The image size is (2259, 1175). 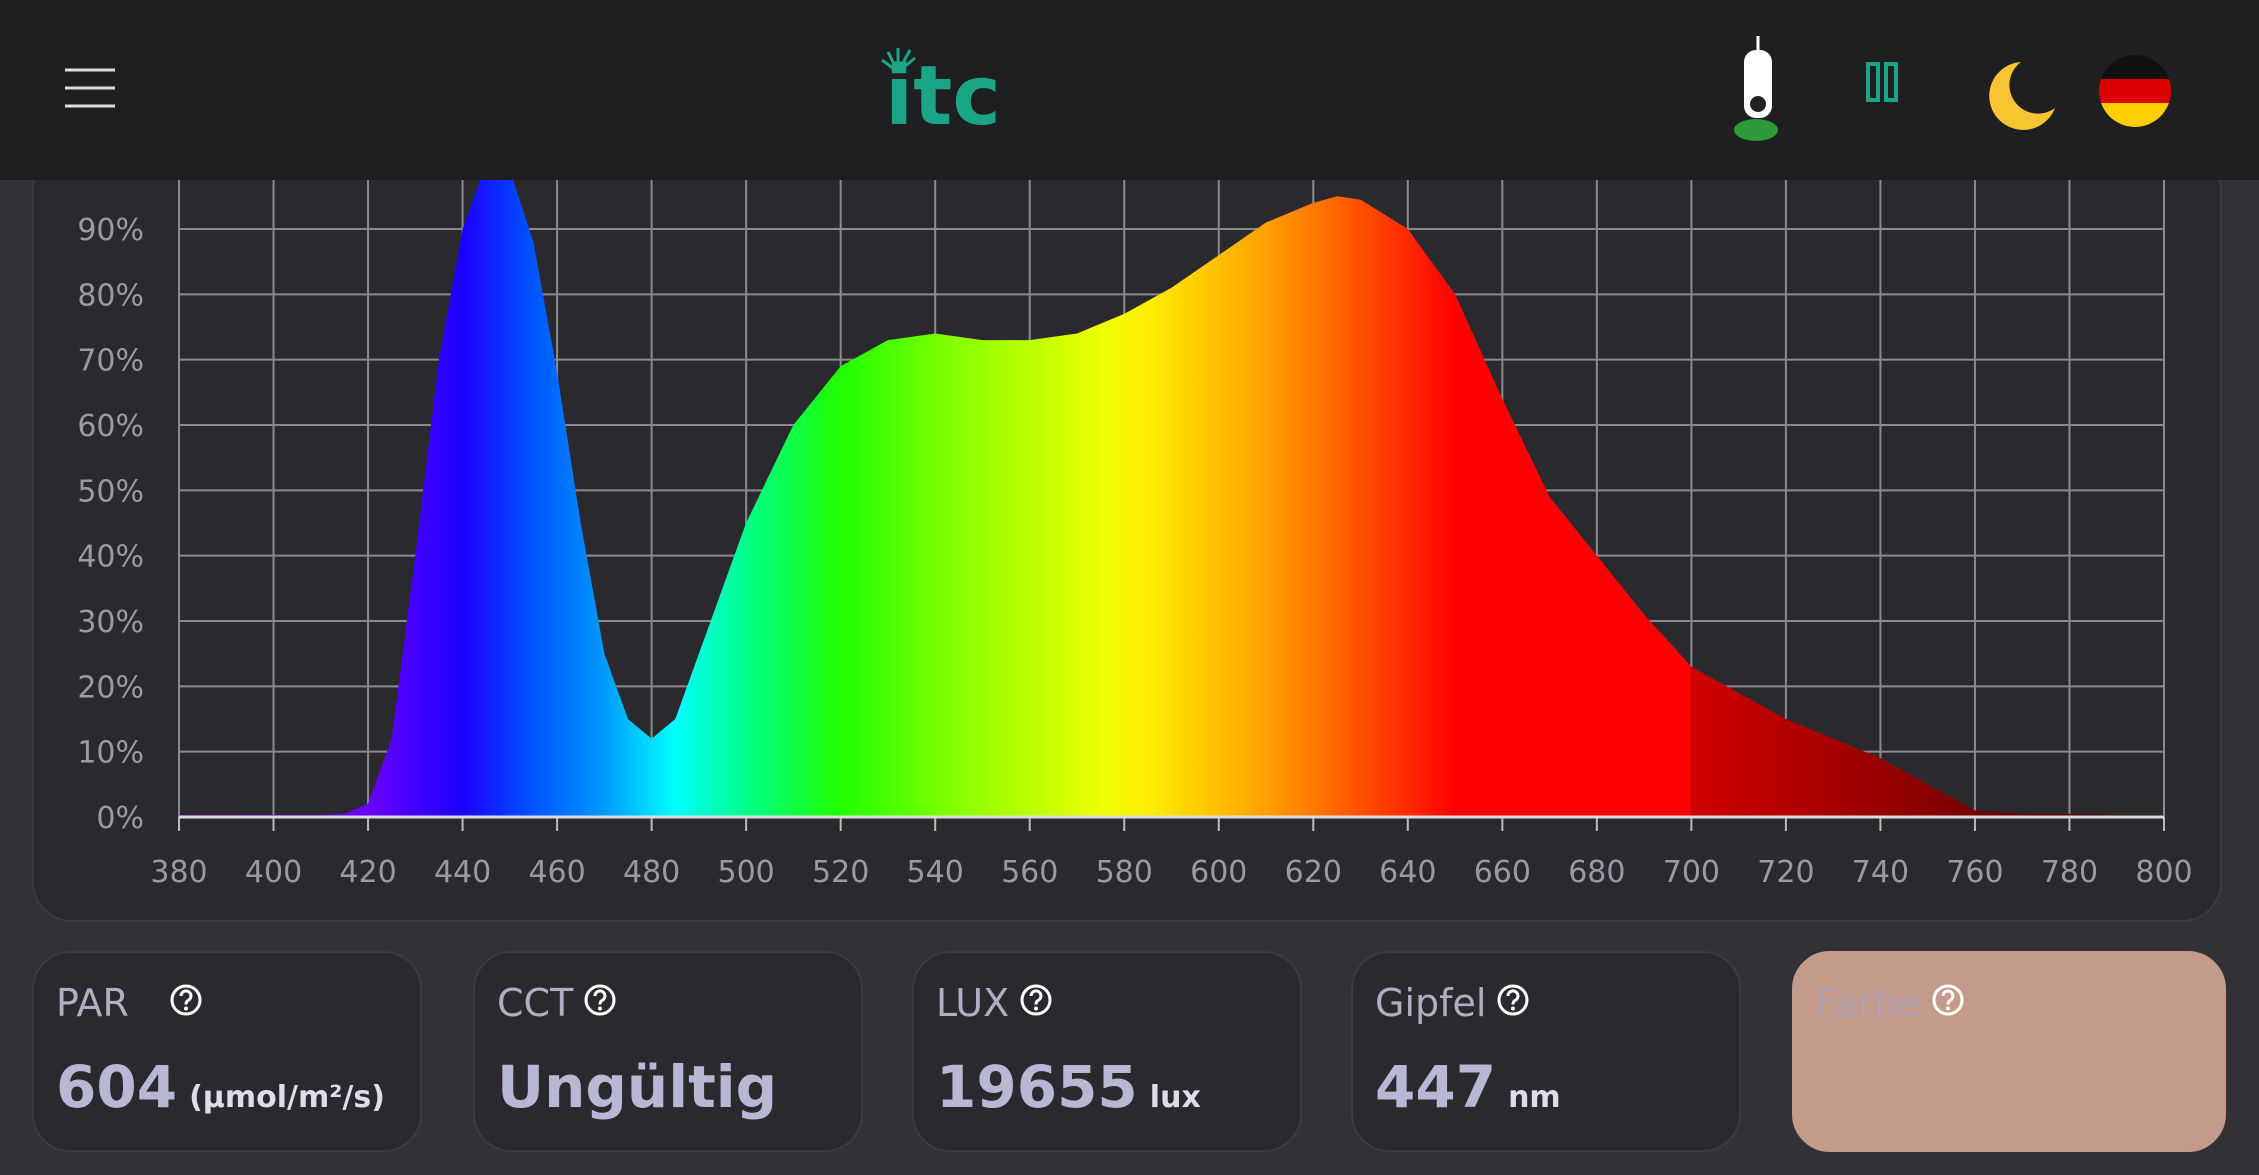 What do you see at coordinates (668, 1051) in the screenshot?
I see `metric-card: CCT Ungültig` at bounding box center [668, 1051].